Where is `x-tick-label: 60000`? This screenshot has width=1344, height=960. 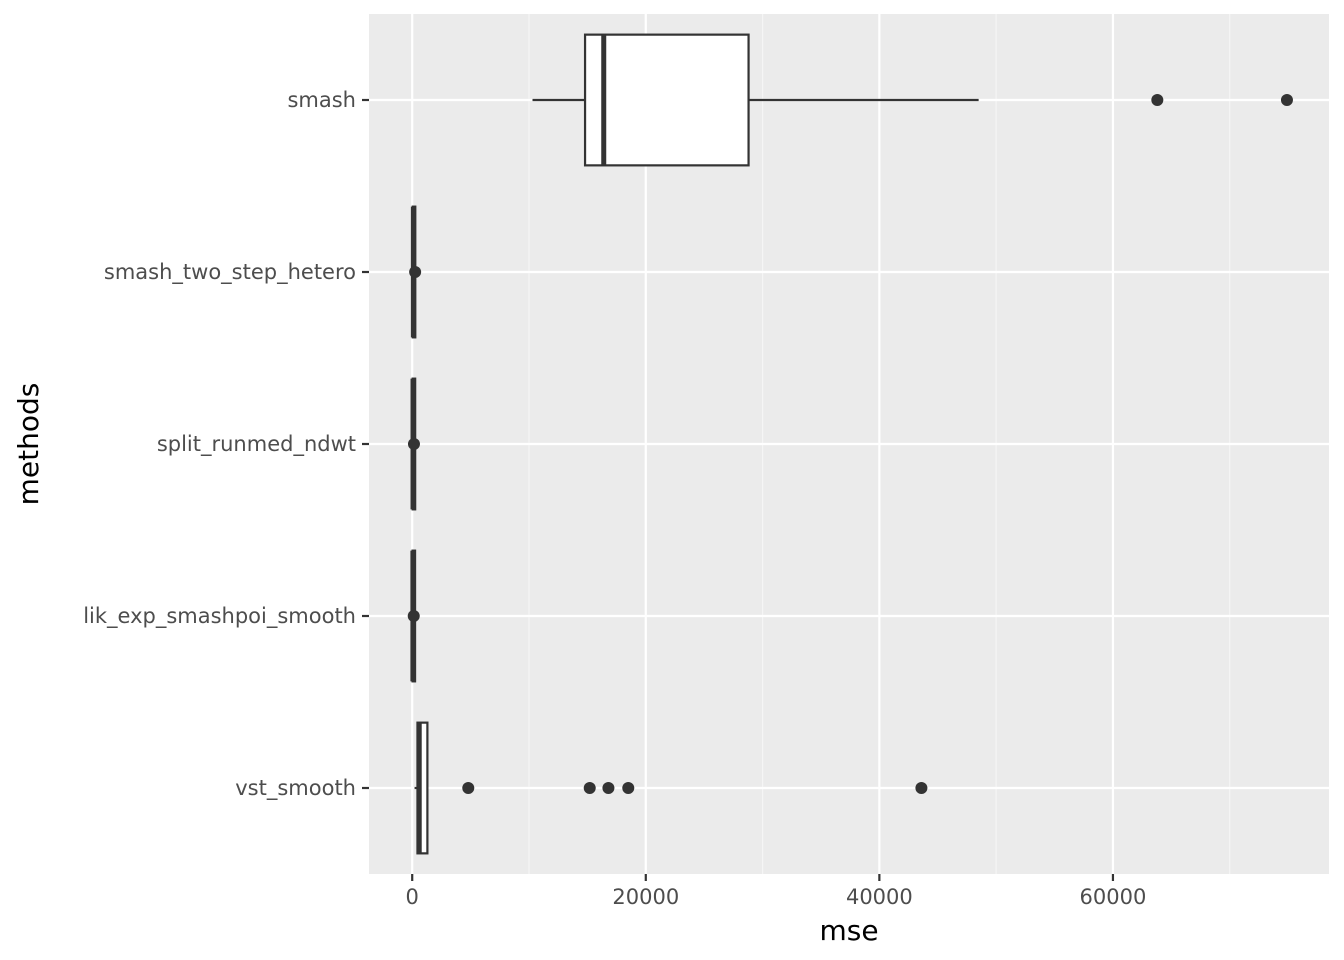
x-tick-label: 60000 is located at coordinates (1113, 897).